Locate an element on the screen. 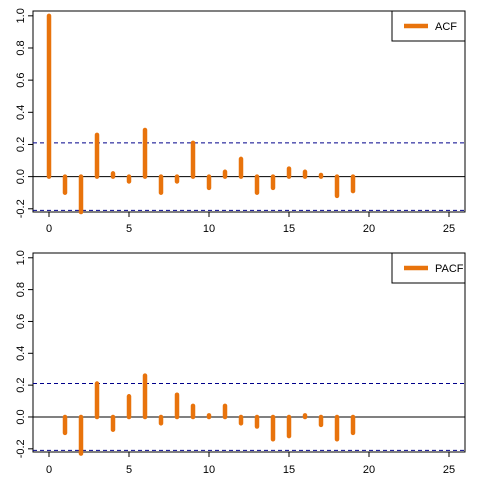 Image resolution: width=480 pixels, height=480 pixels. legend-label: ACF is located at coordinates (446, 27).